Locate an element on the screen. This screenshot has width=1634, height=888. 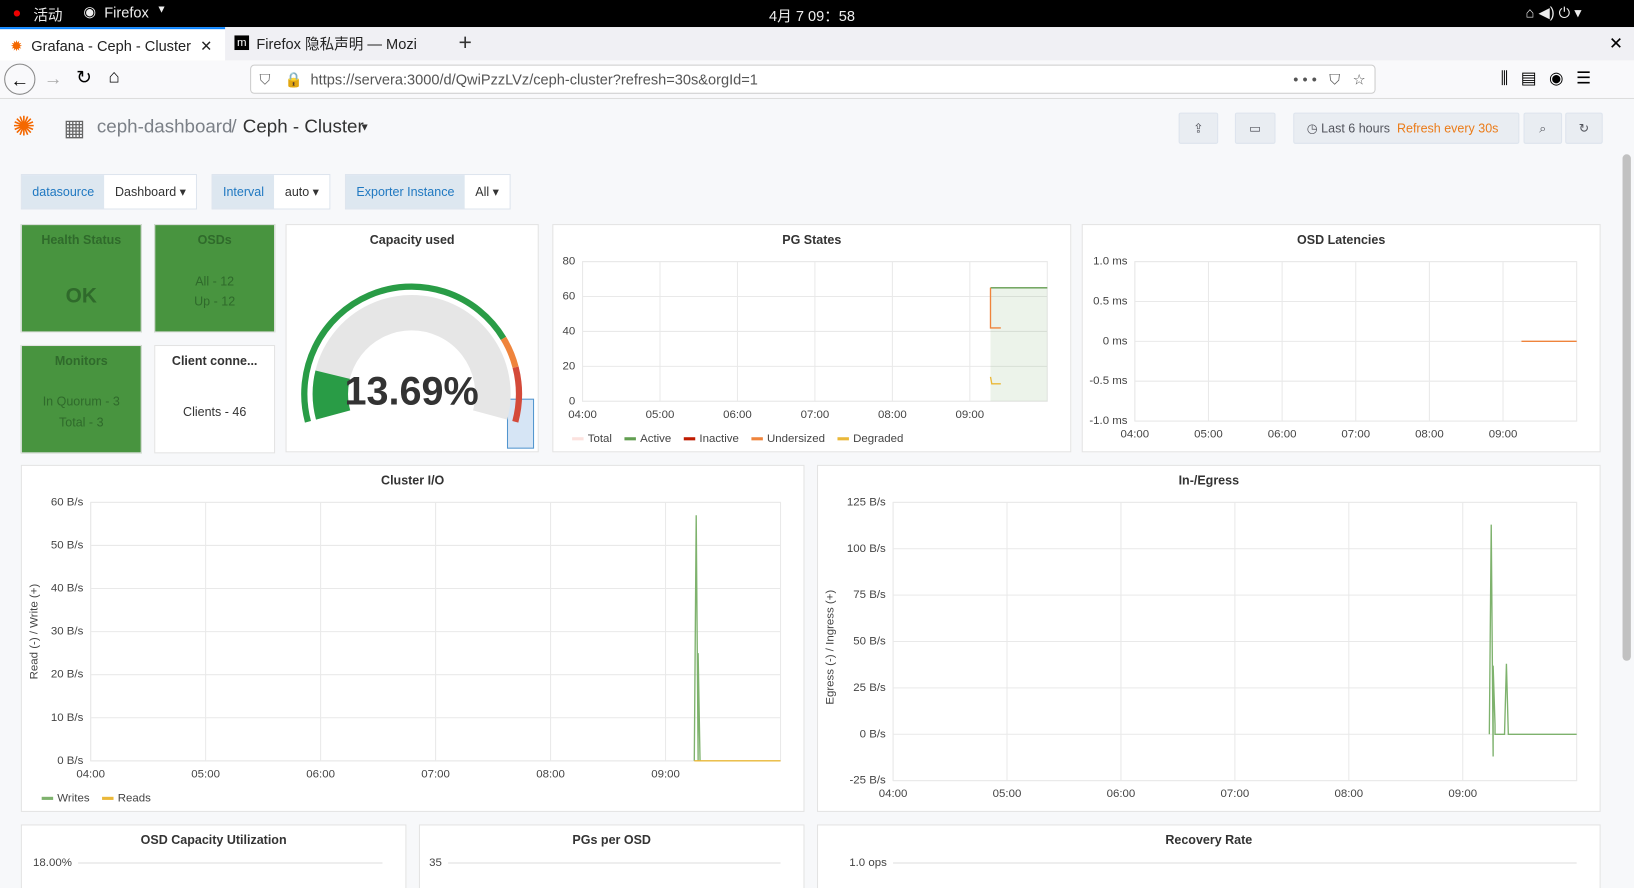
variable-value: Dashboard ▾ is located at coordinates (150, 192).